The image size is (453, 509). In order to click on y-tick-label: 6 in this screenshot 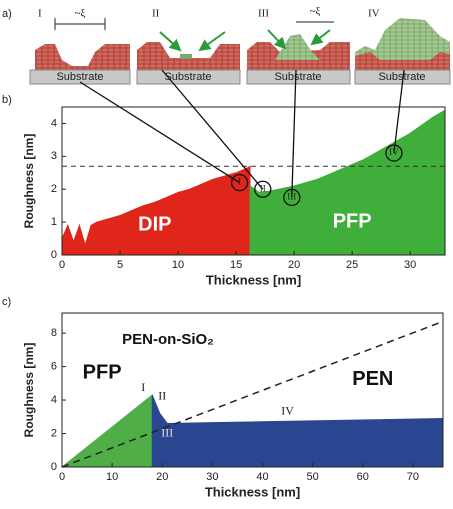, I will do `click(54, 366)`.